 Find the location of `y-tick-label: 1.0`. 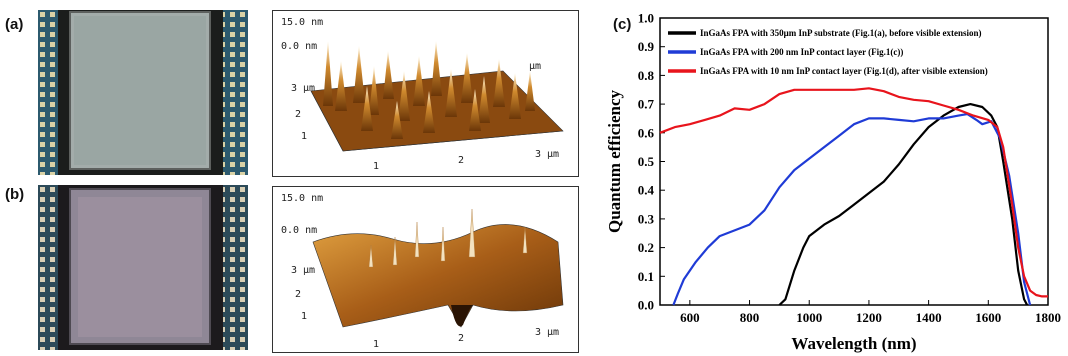

y-tick-label: 1.0 is located at coordinates (646, 18).